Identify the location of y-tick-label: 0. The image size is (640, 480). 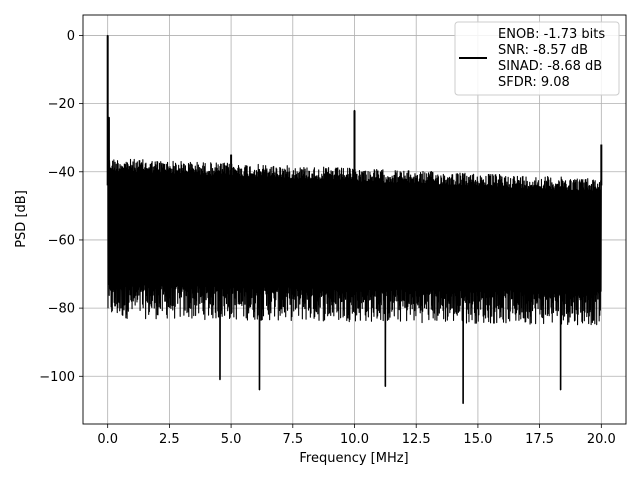
(71, 36).